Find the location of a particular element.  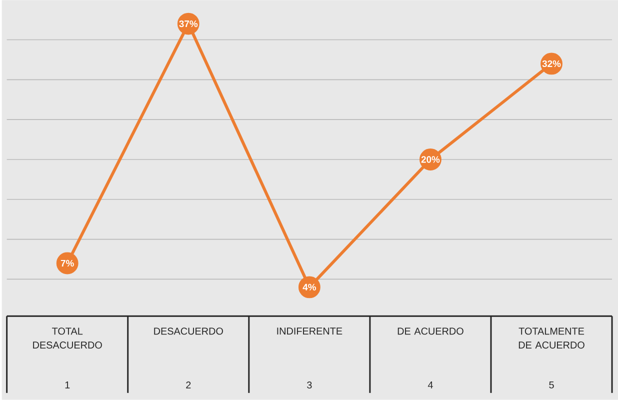

data-label: 32% is located at coordinates (551, 64).